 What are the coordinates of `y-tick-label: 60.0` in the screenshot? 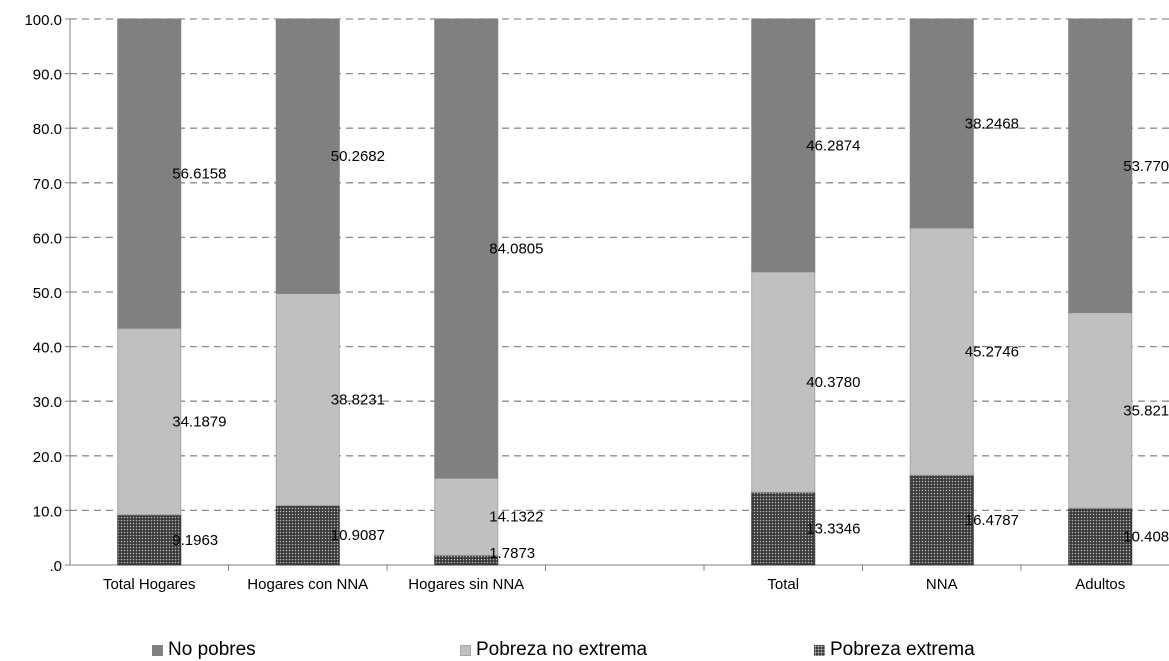 It's located at (47, 238).